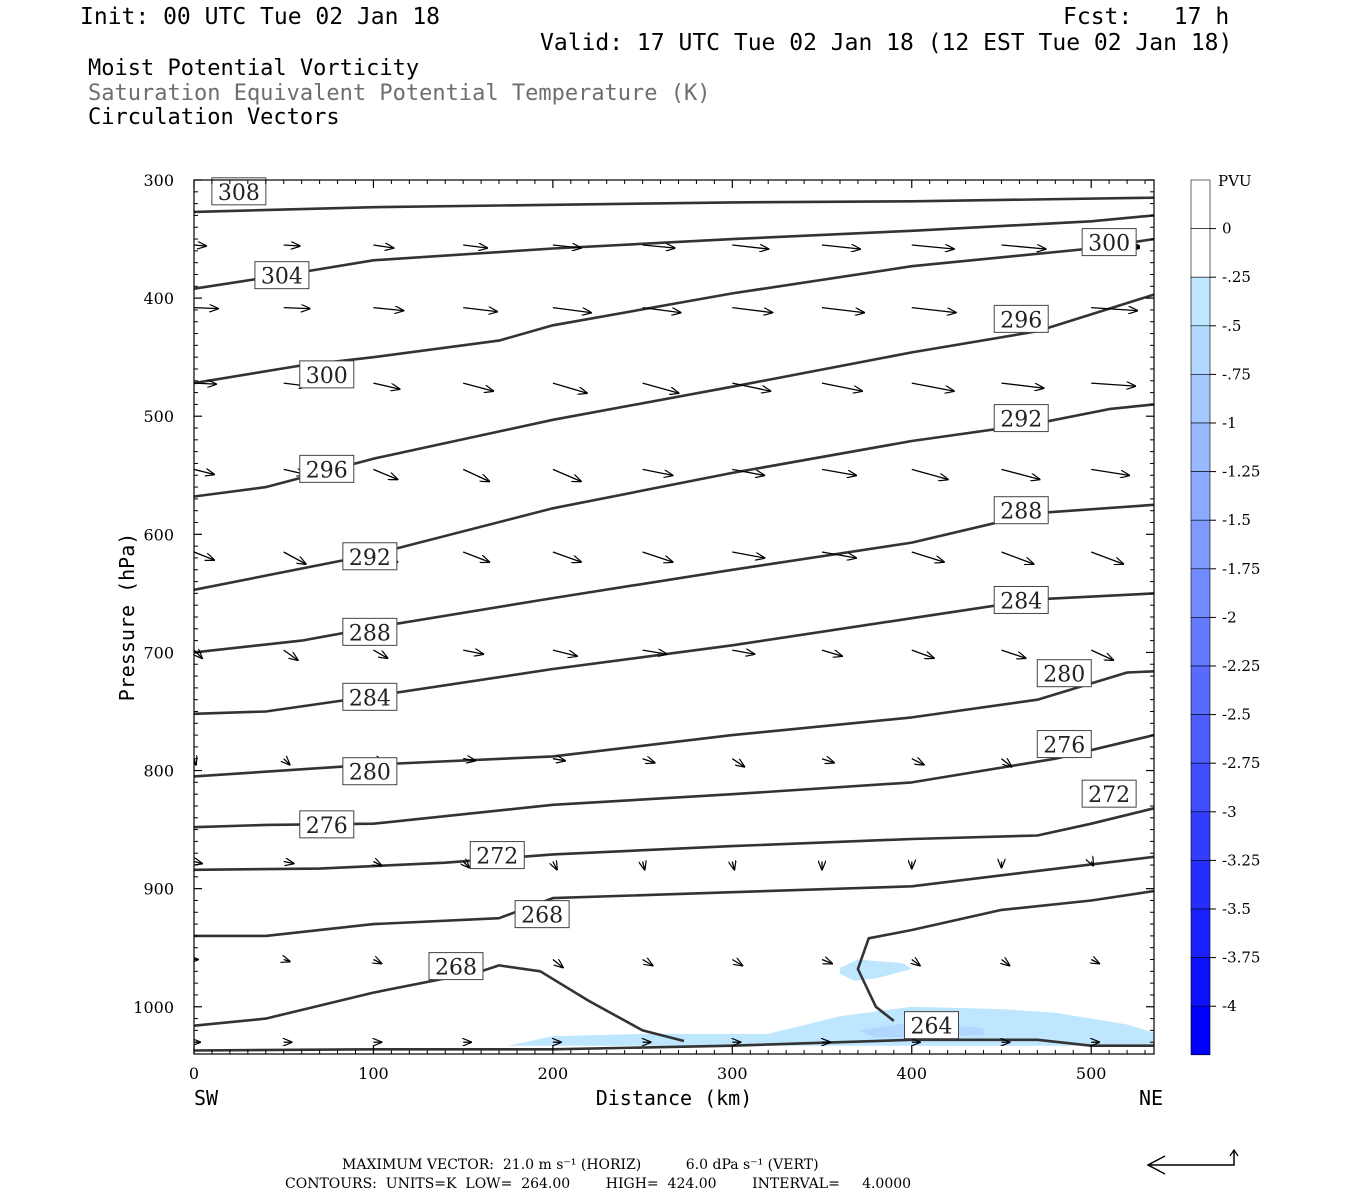 The width and height of the screenshot is (1350, 1200). I want to click on reference-vector-arrow, so click(1192, 1161).